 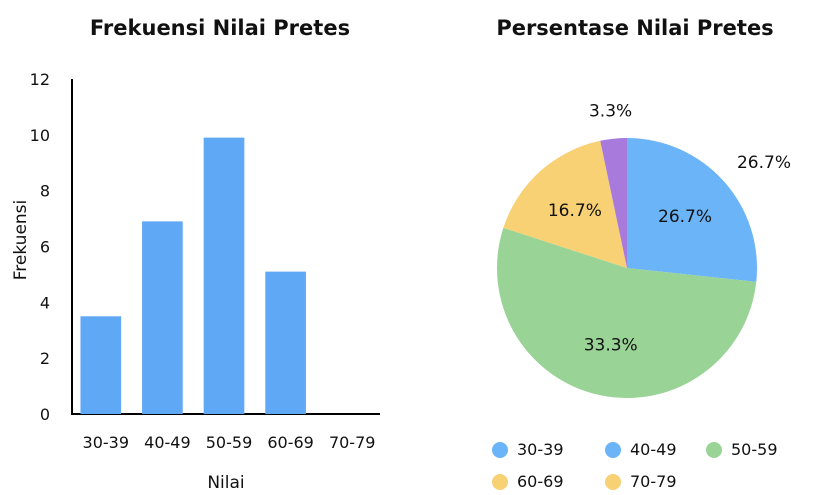 What do you see at coordinates (45, 247) in the screenshot?
I see `y-tick-label: 6` at bounding box center [45, 247].